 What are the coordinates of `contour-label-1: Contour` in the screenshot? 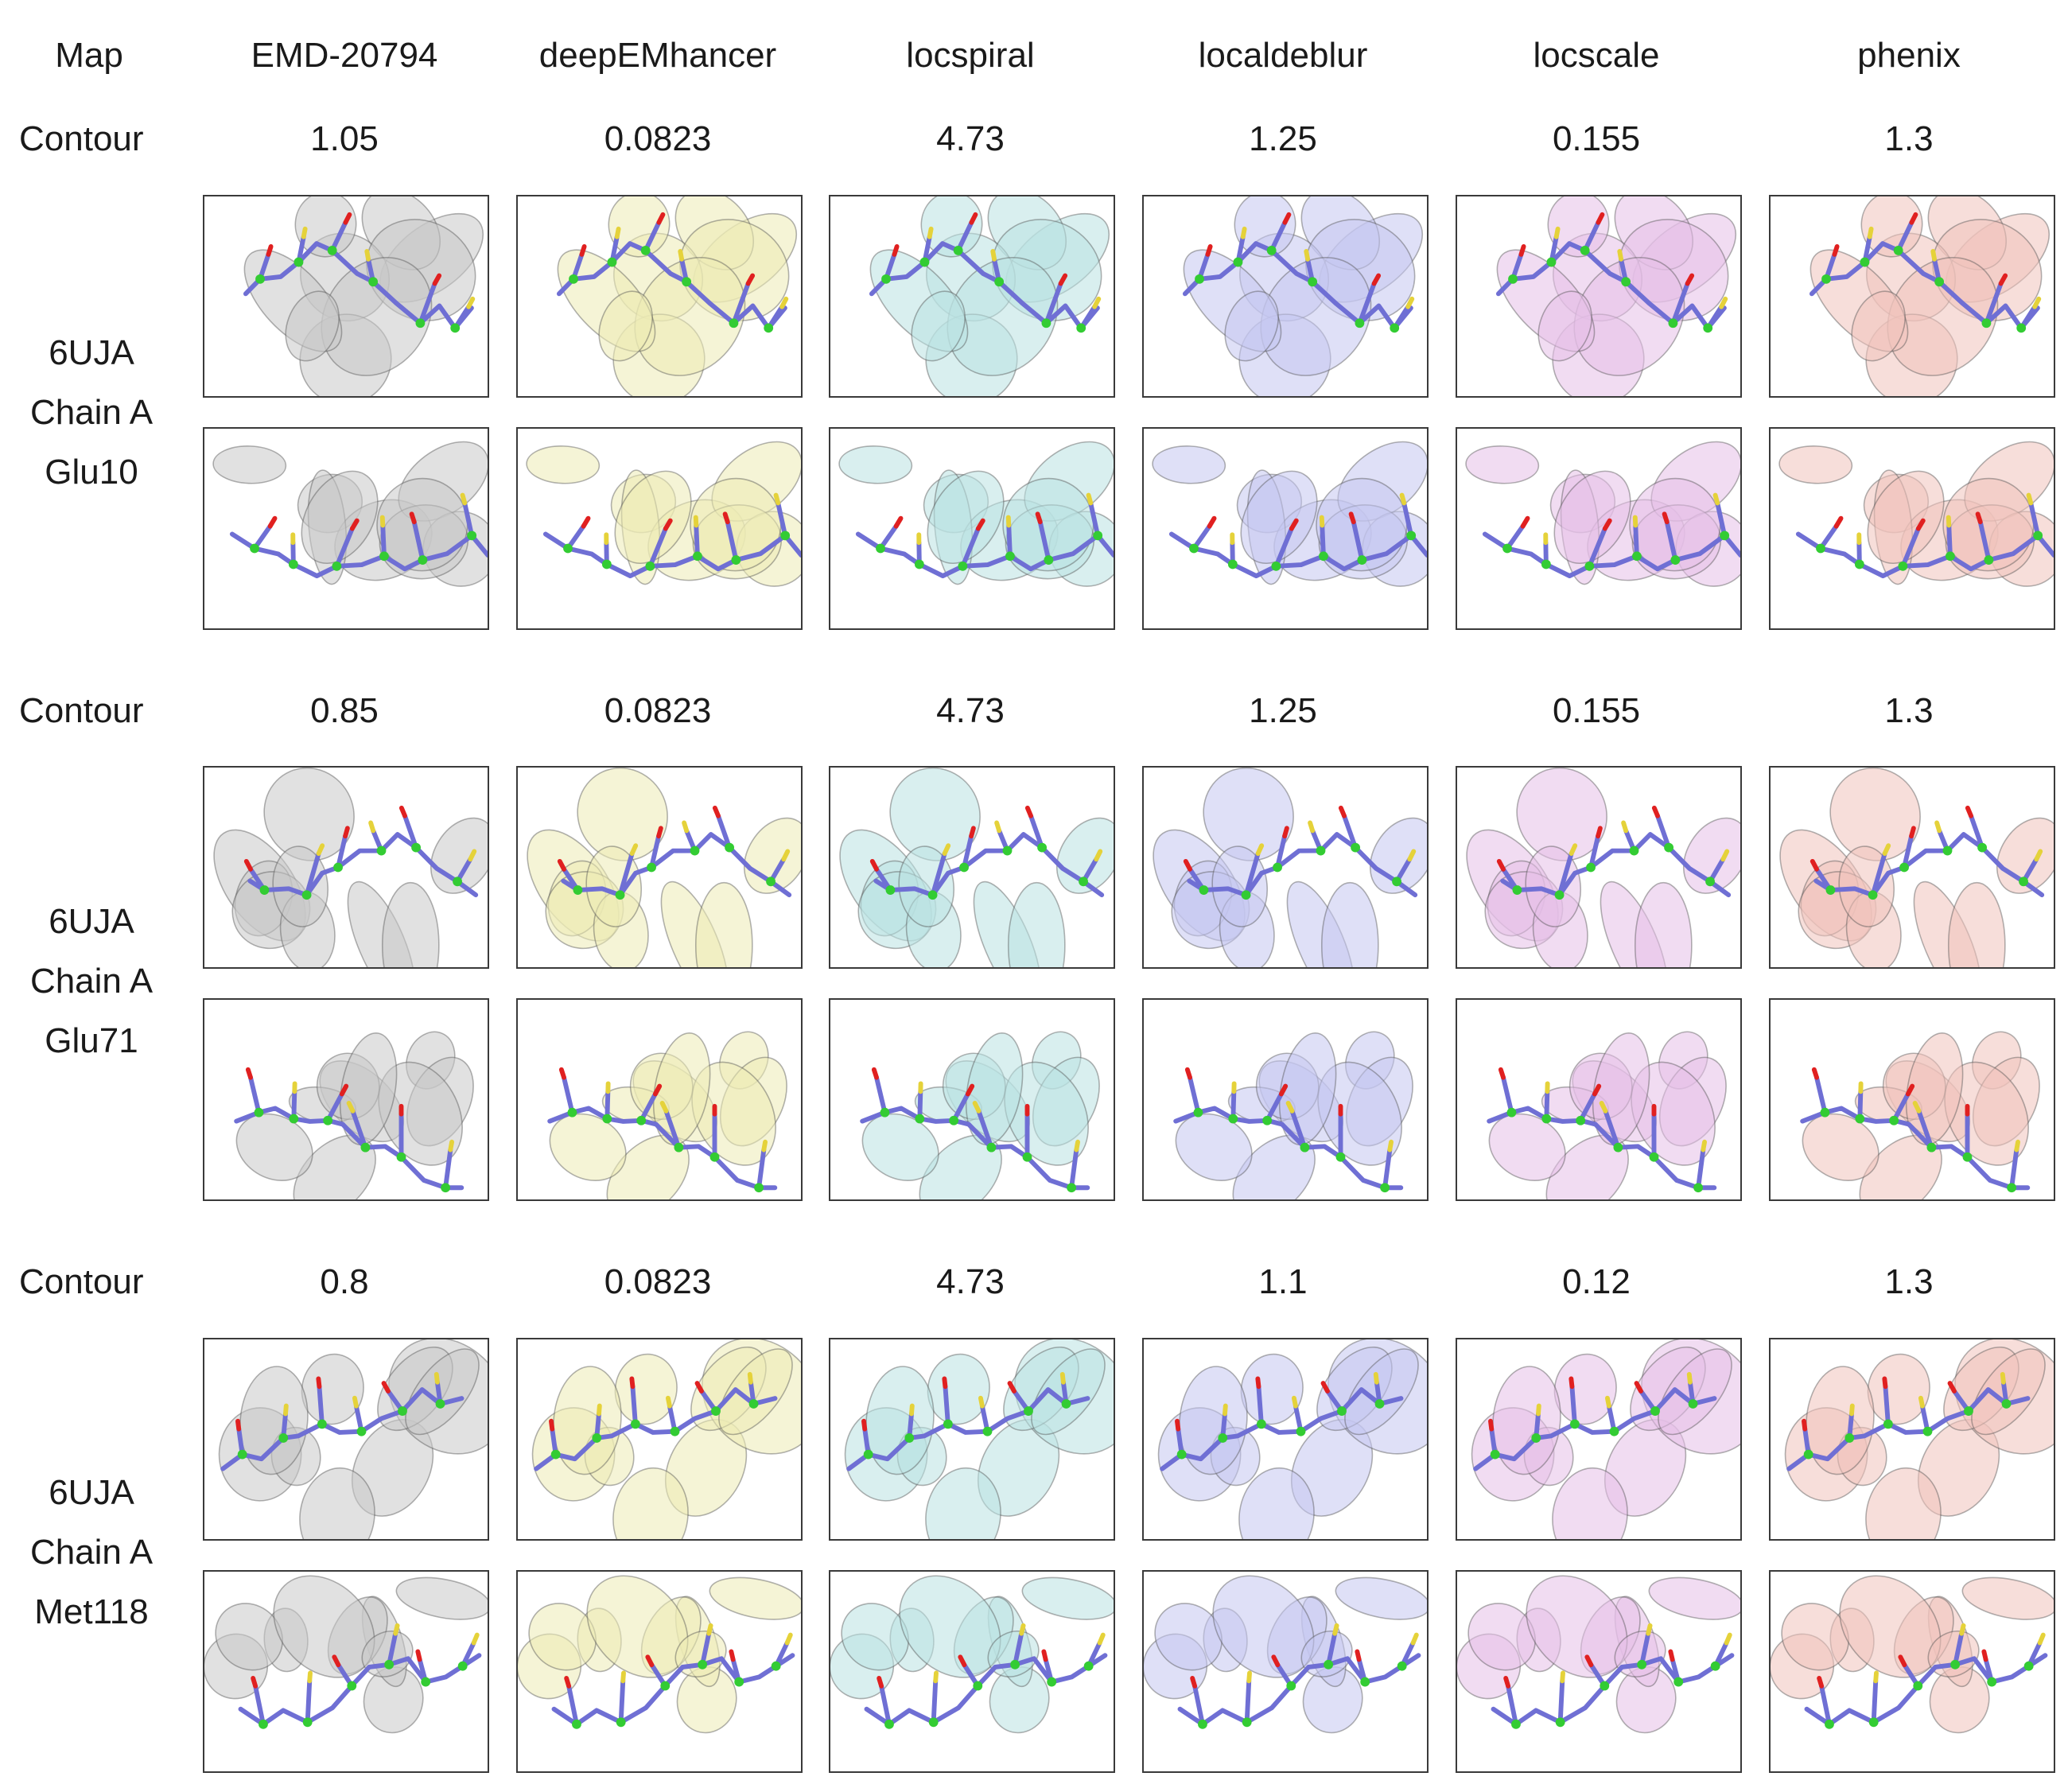 It's located at (81, 138).